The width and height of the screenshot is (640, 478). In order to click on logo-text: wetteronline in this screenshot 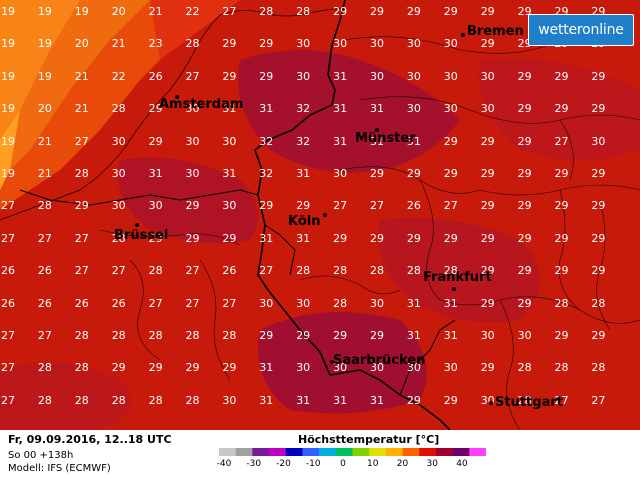, I will do `click(581, 30)`.